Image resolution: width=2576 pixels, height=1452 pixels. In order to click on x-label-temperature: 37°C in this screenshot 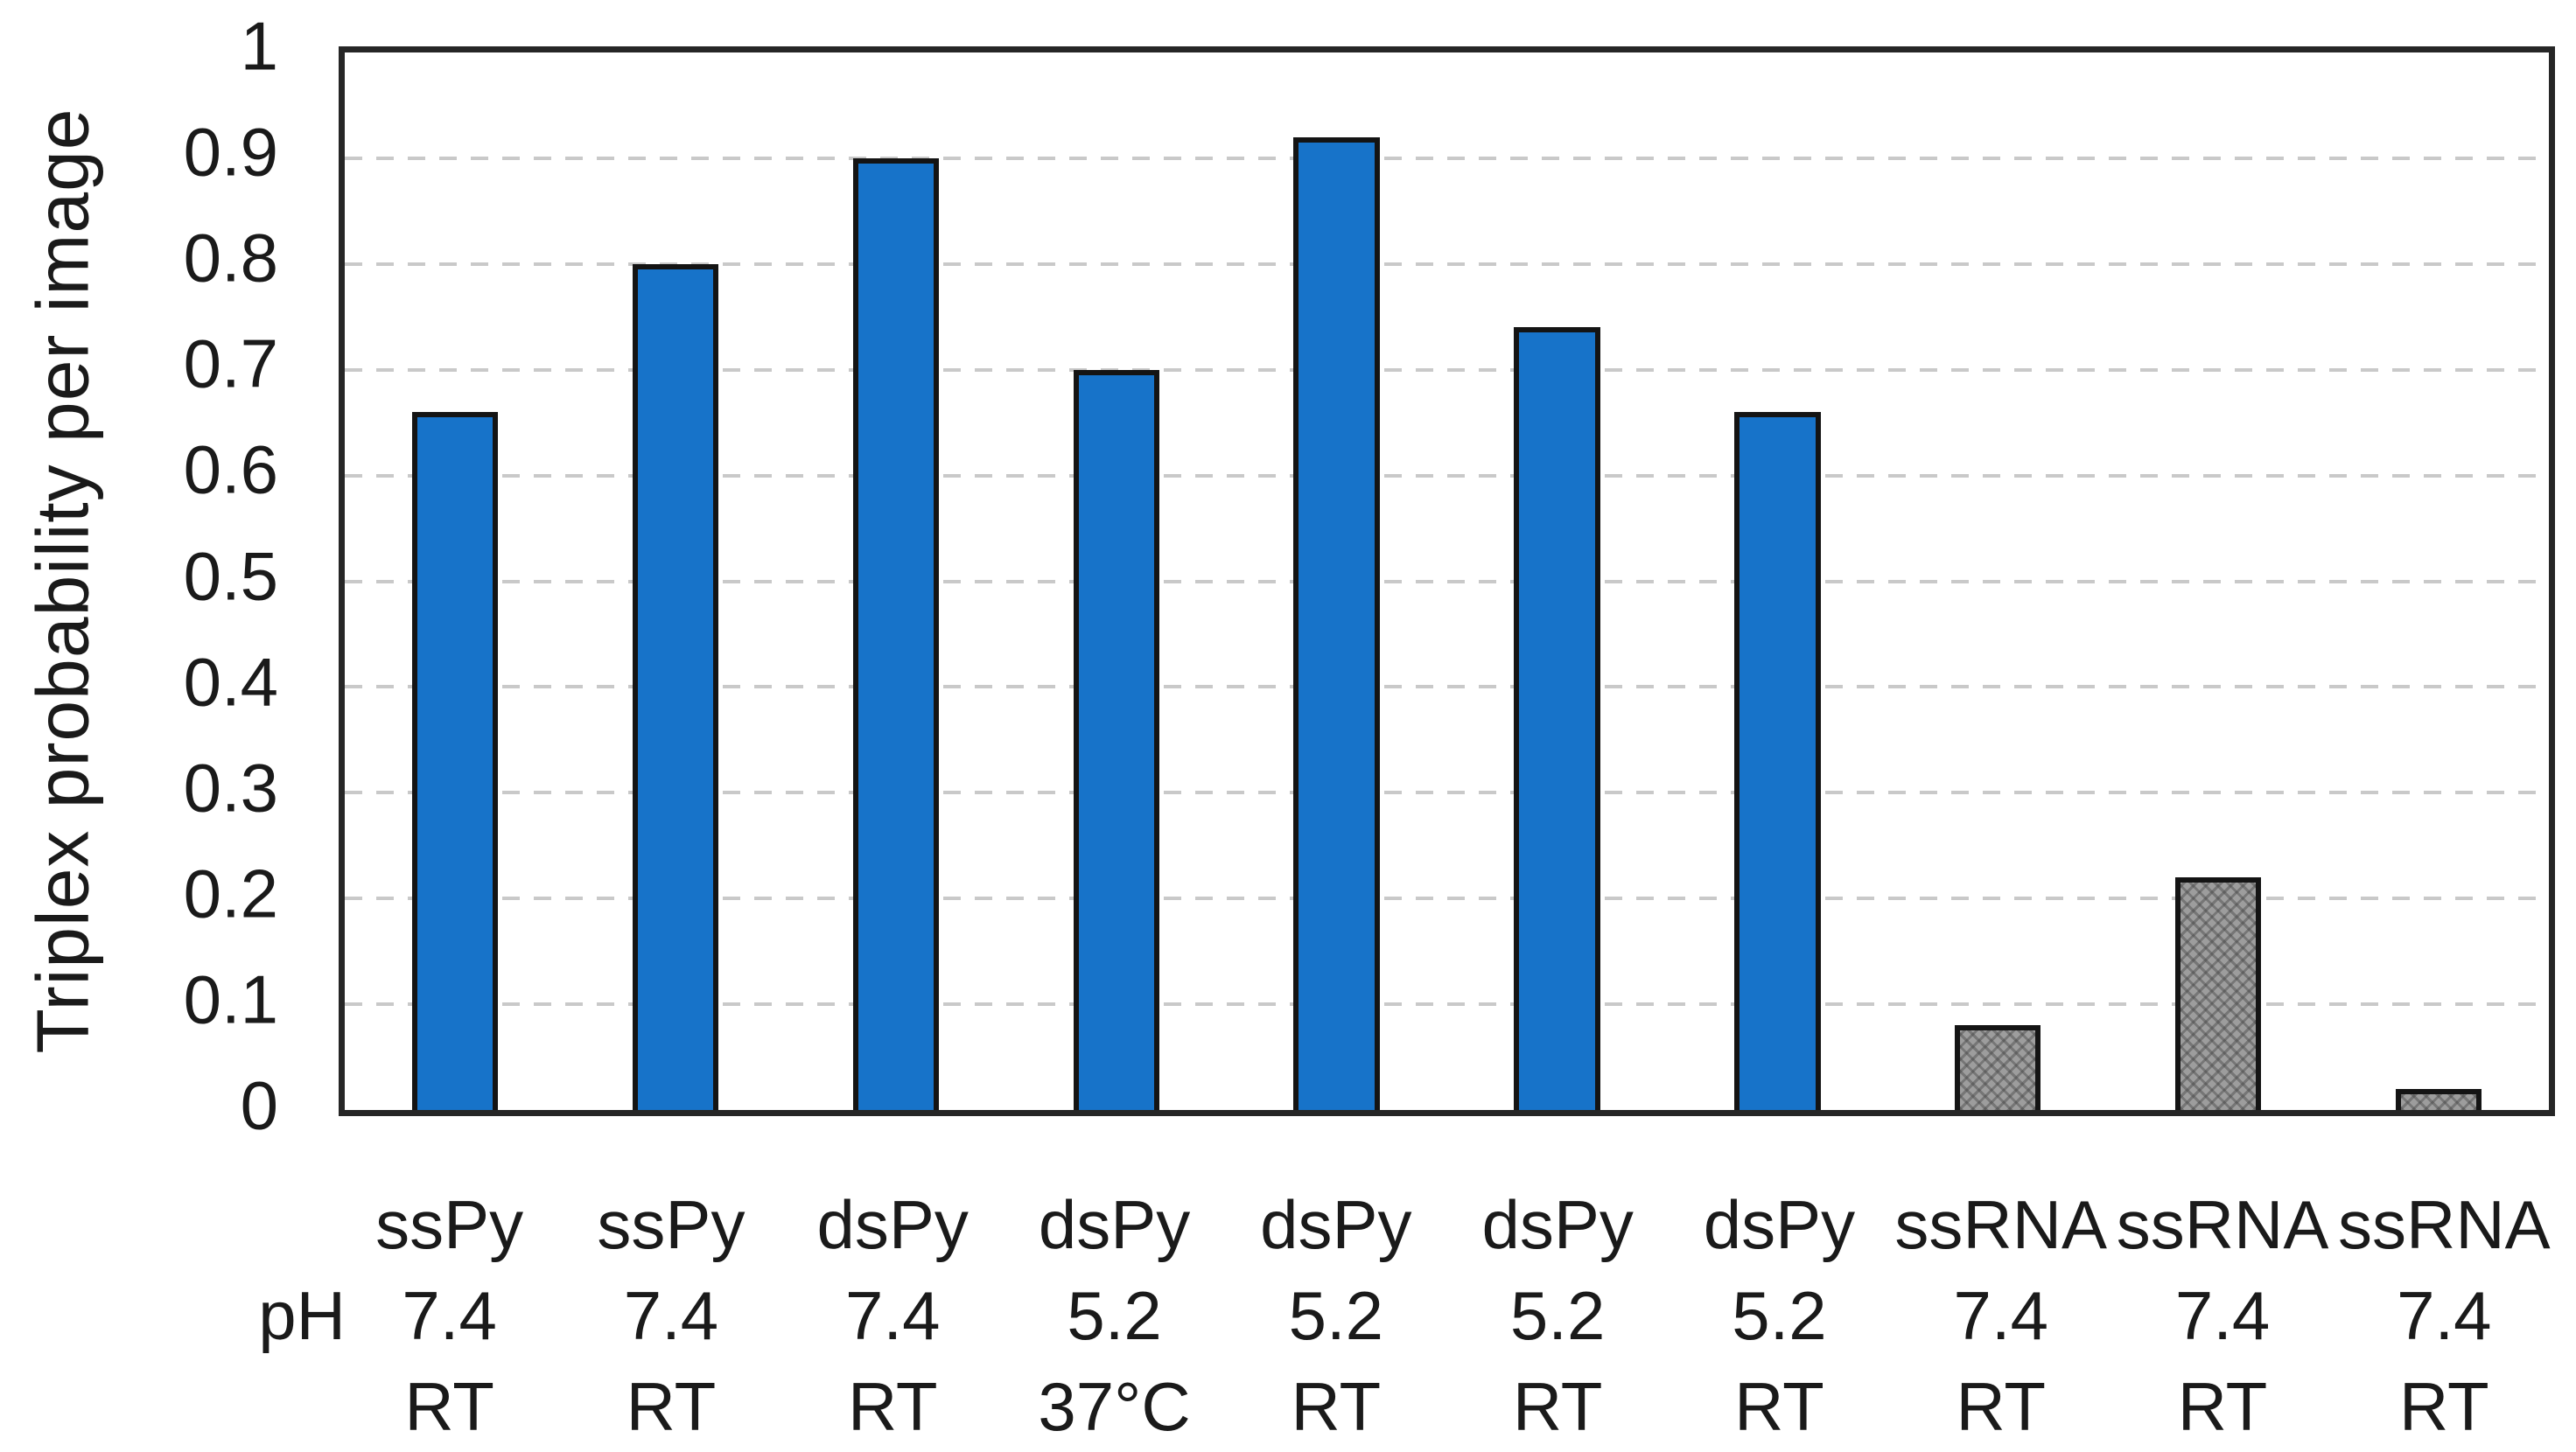, I will do `click(1114, 1406)`.